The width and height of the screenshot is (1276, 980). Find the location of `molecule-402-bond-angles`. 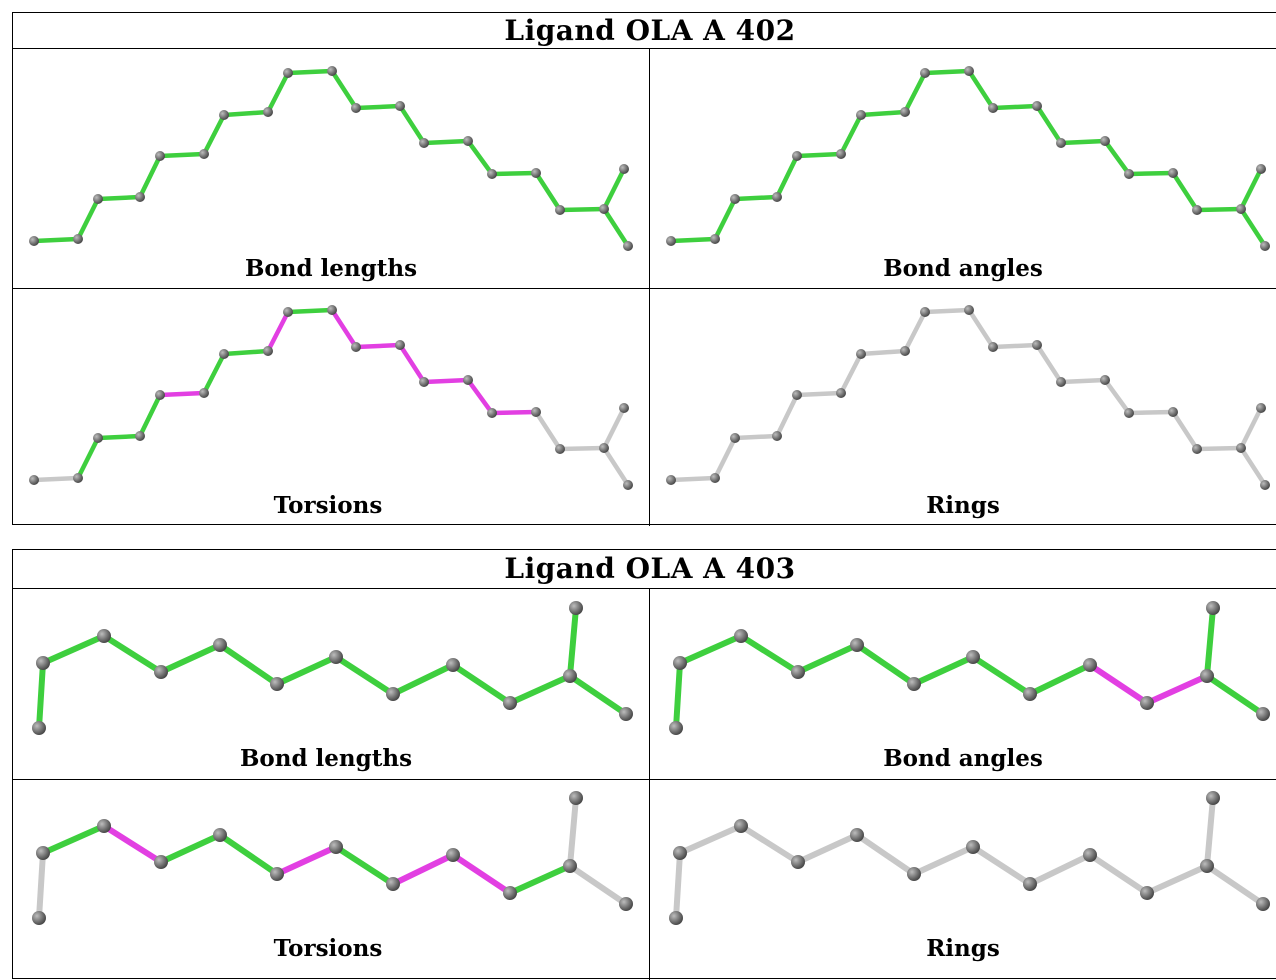

molecule-402-bond-angles is located at coordinates (968, 158).